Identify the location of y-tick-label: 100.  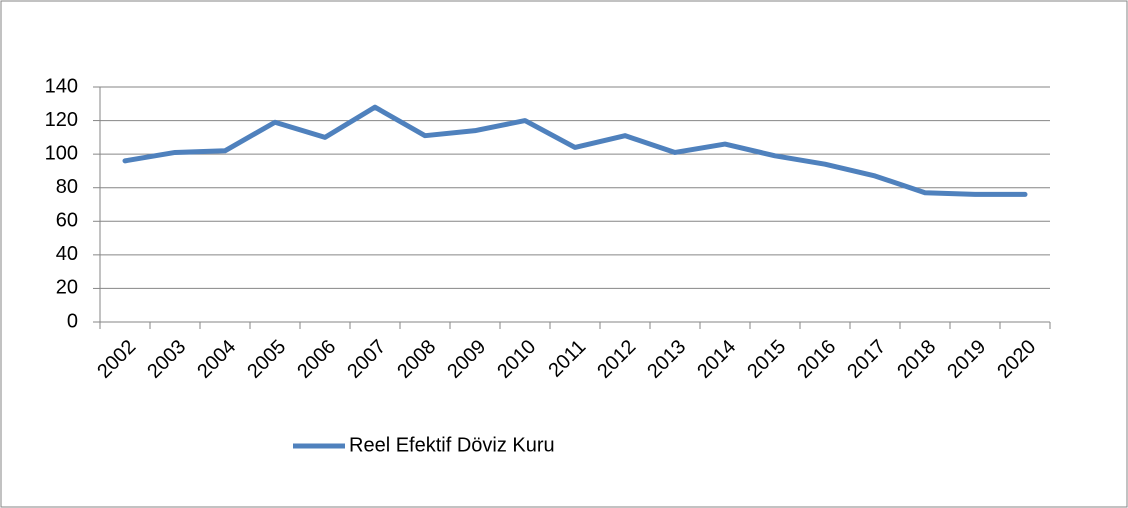
(61, 153).